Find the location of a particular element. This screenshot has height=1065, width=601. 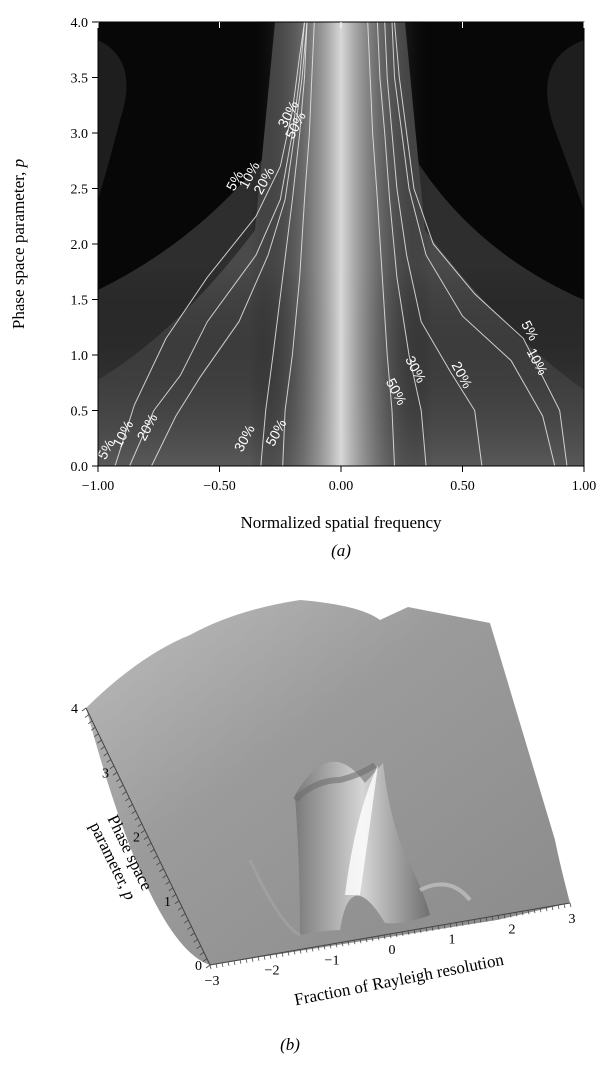

y-axis-minor-ticks is located at coordinates (146, 838).